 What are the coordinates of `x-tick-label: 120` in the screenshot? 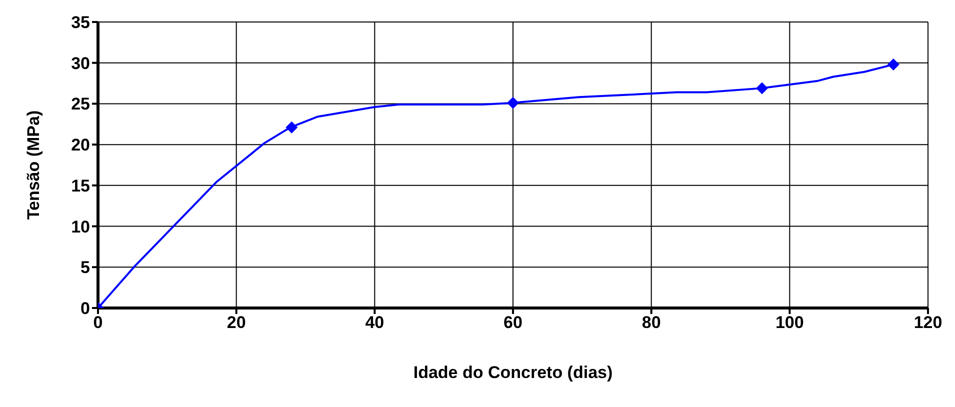 It's located at (928, 322).